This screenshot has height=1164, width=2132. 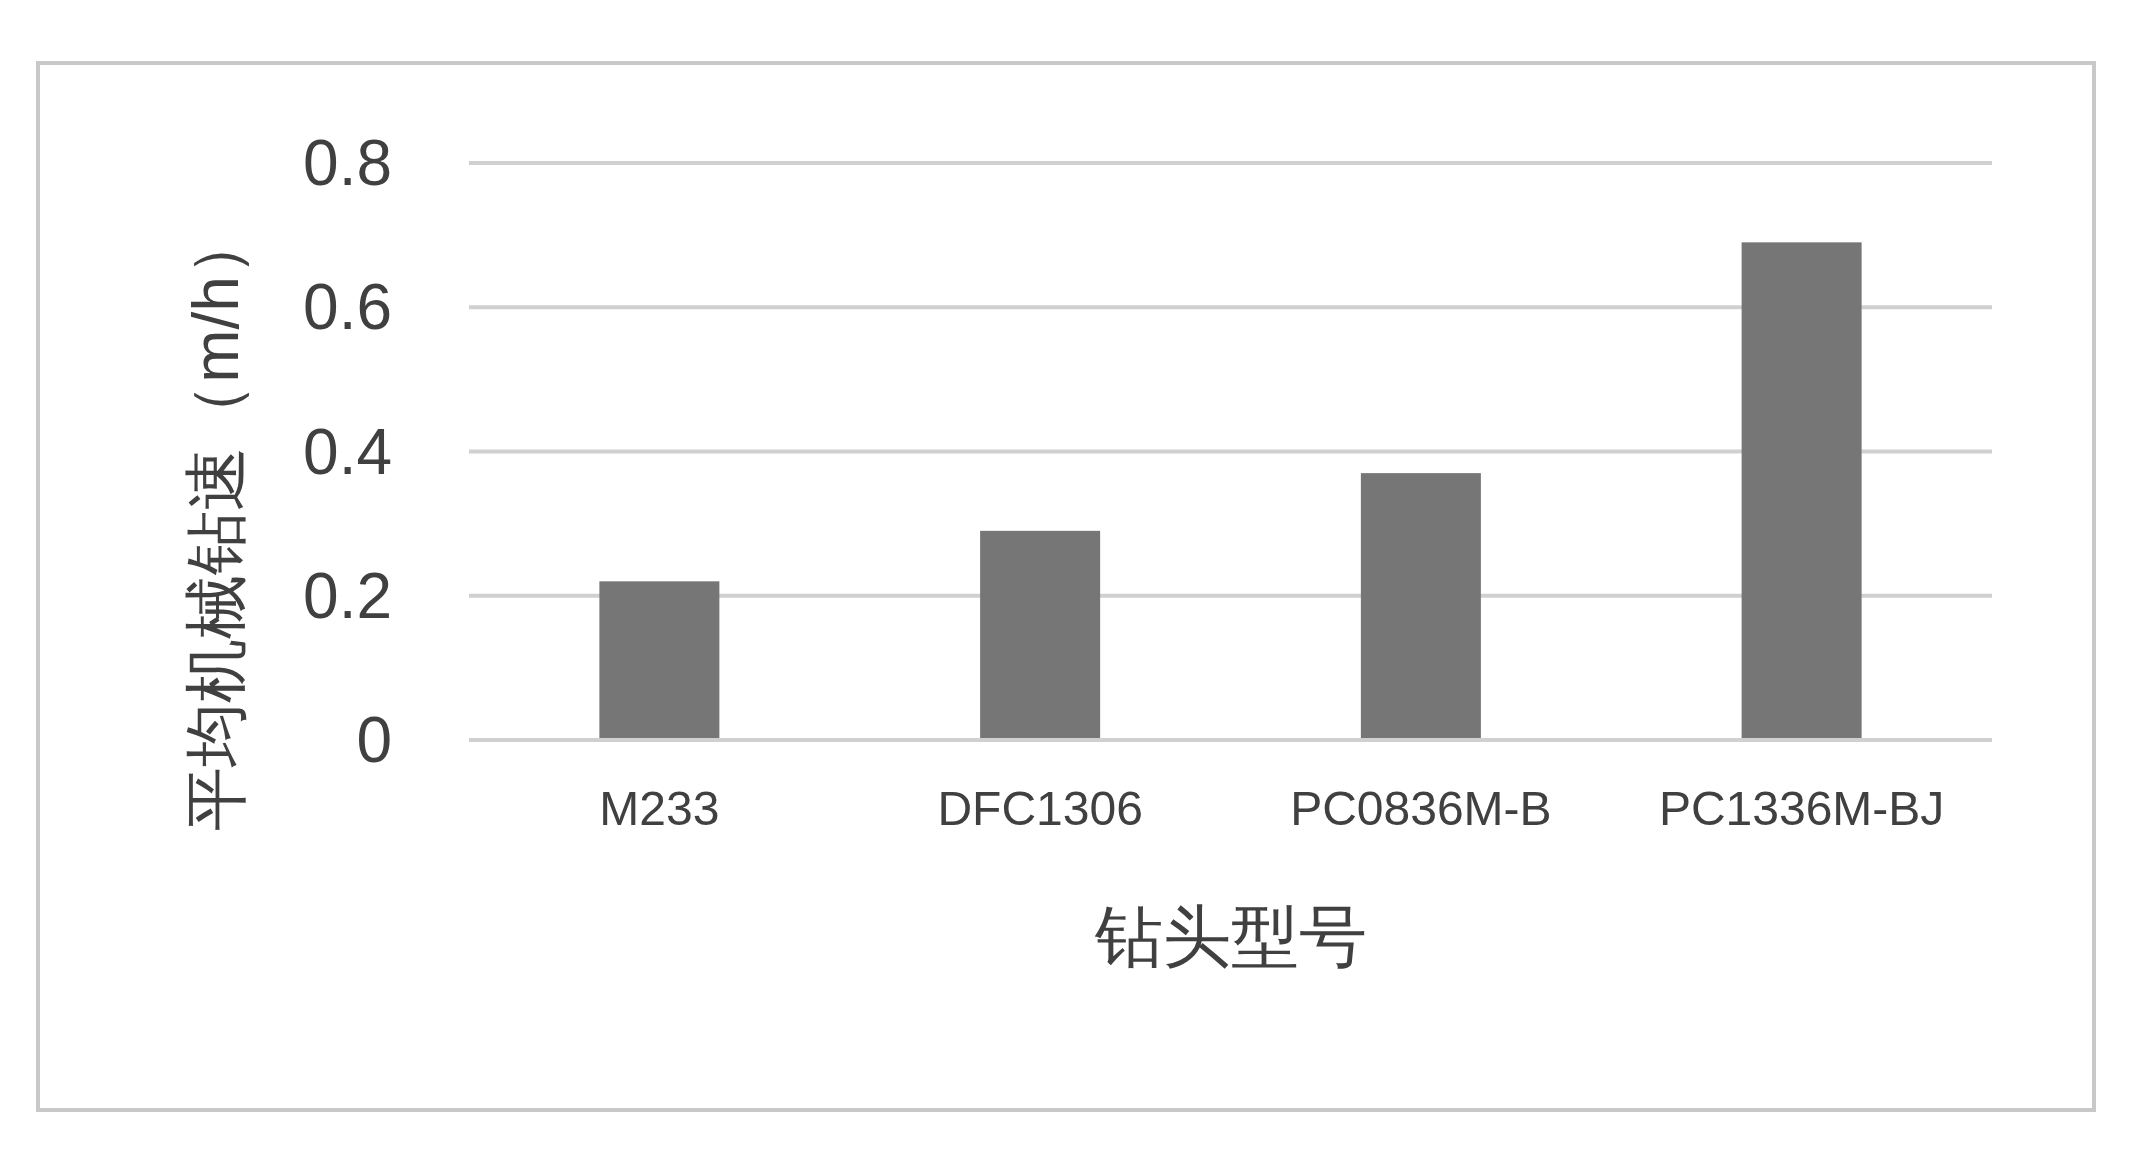 I want to click on y-tick-label: 0.6, so click(x=347, y=307).